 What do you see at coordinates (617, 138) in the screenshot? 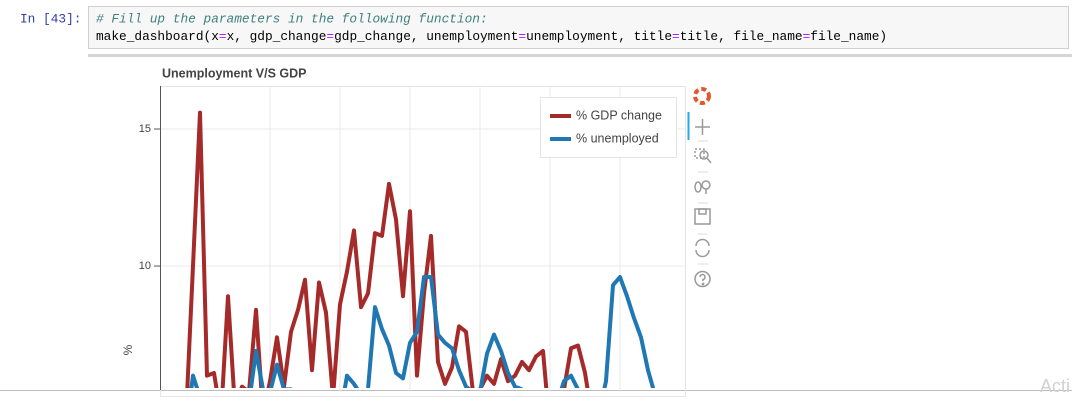
I see `legend-label: % unemployed` at bounding box center [617, 138].